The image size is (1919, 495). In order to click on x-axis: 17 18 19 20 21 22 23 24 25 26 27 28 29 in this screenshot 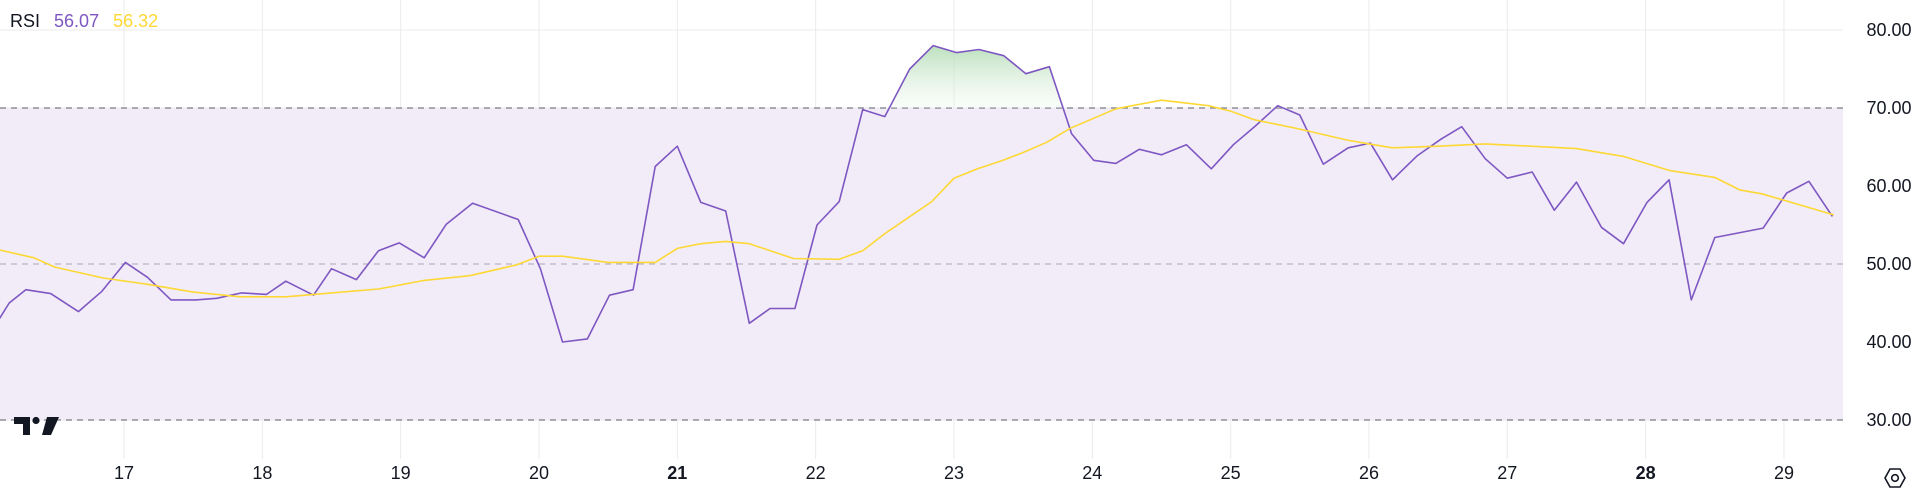, I will do `click(954, 473)`.